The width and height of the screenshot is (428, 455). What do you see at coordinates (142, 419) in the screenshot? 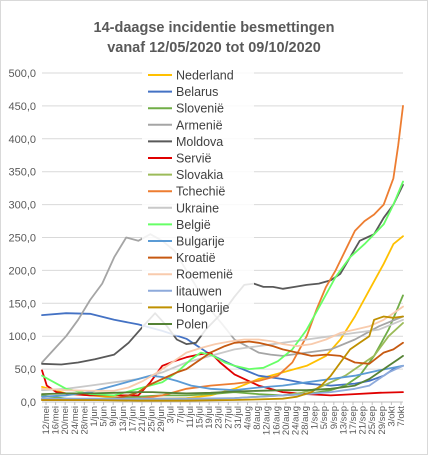
I see `x-tick-label: 21/jun` at bounding box center [142, 419].